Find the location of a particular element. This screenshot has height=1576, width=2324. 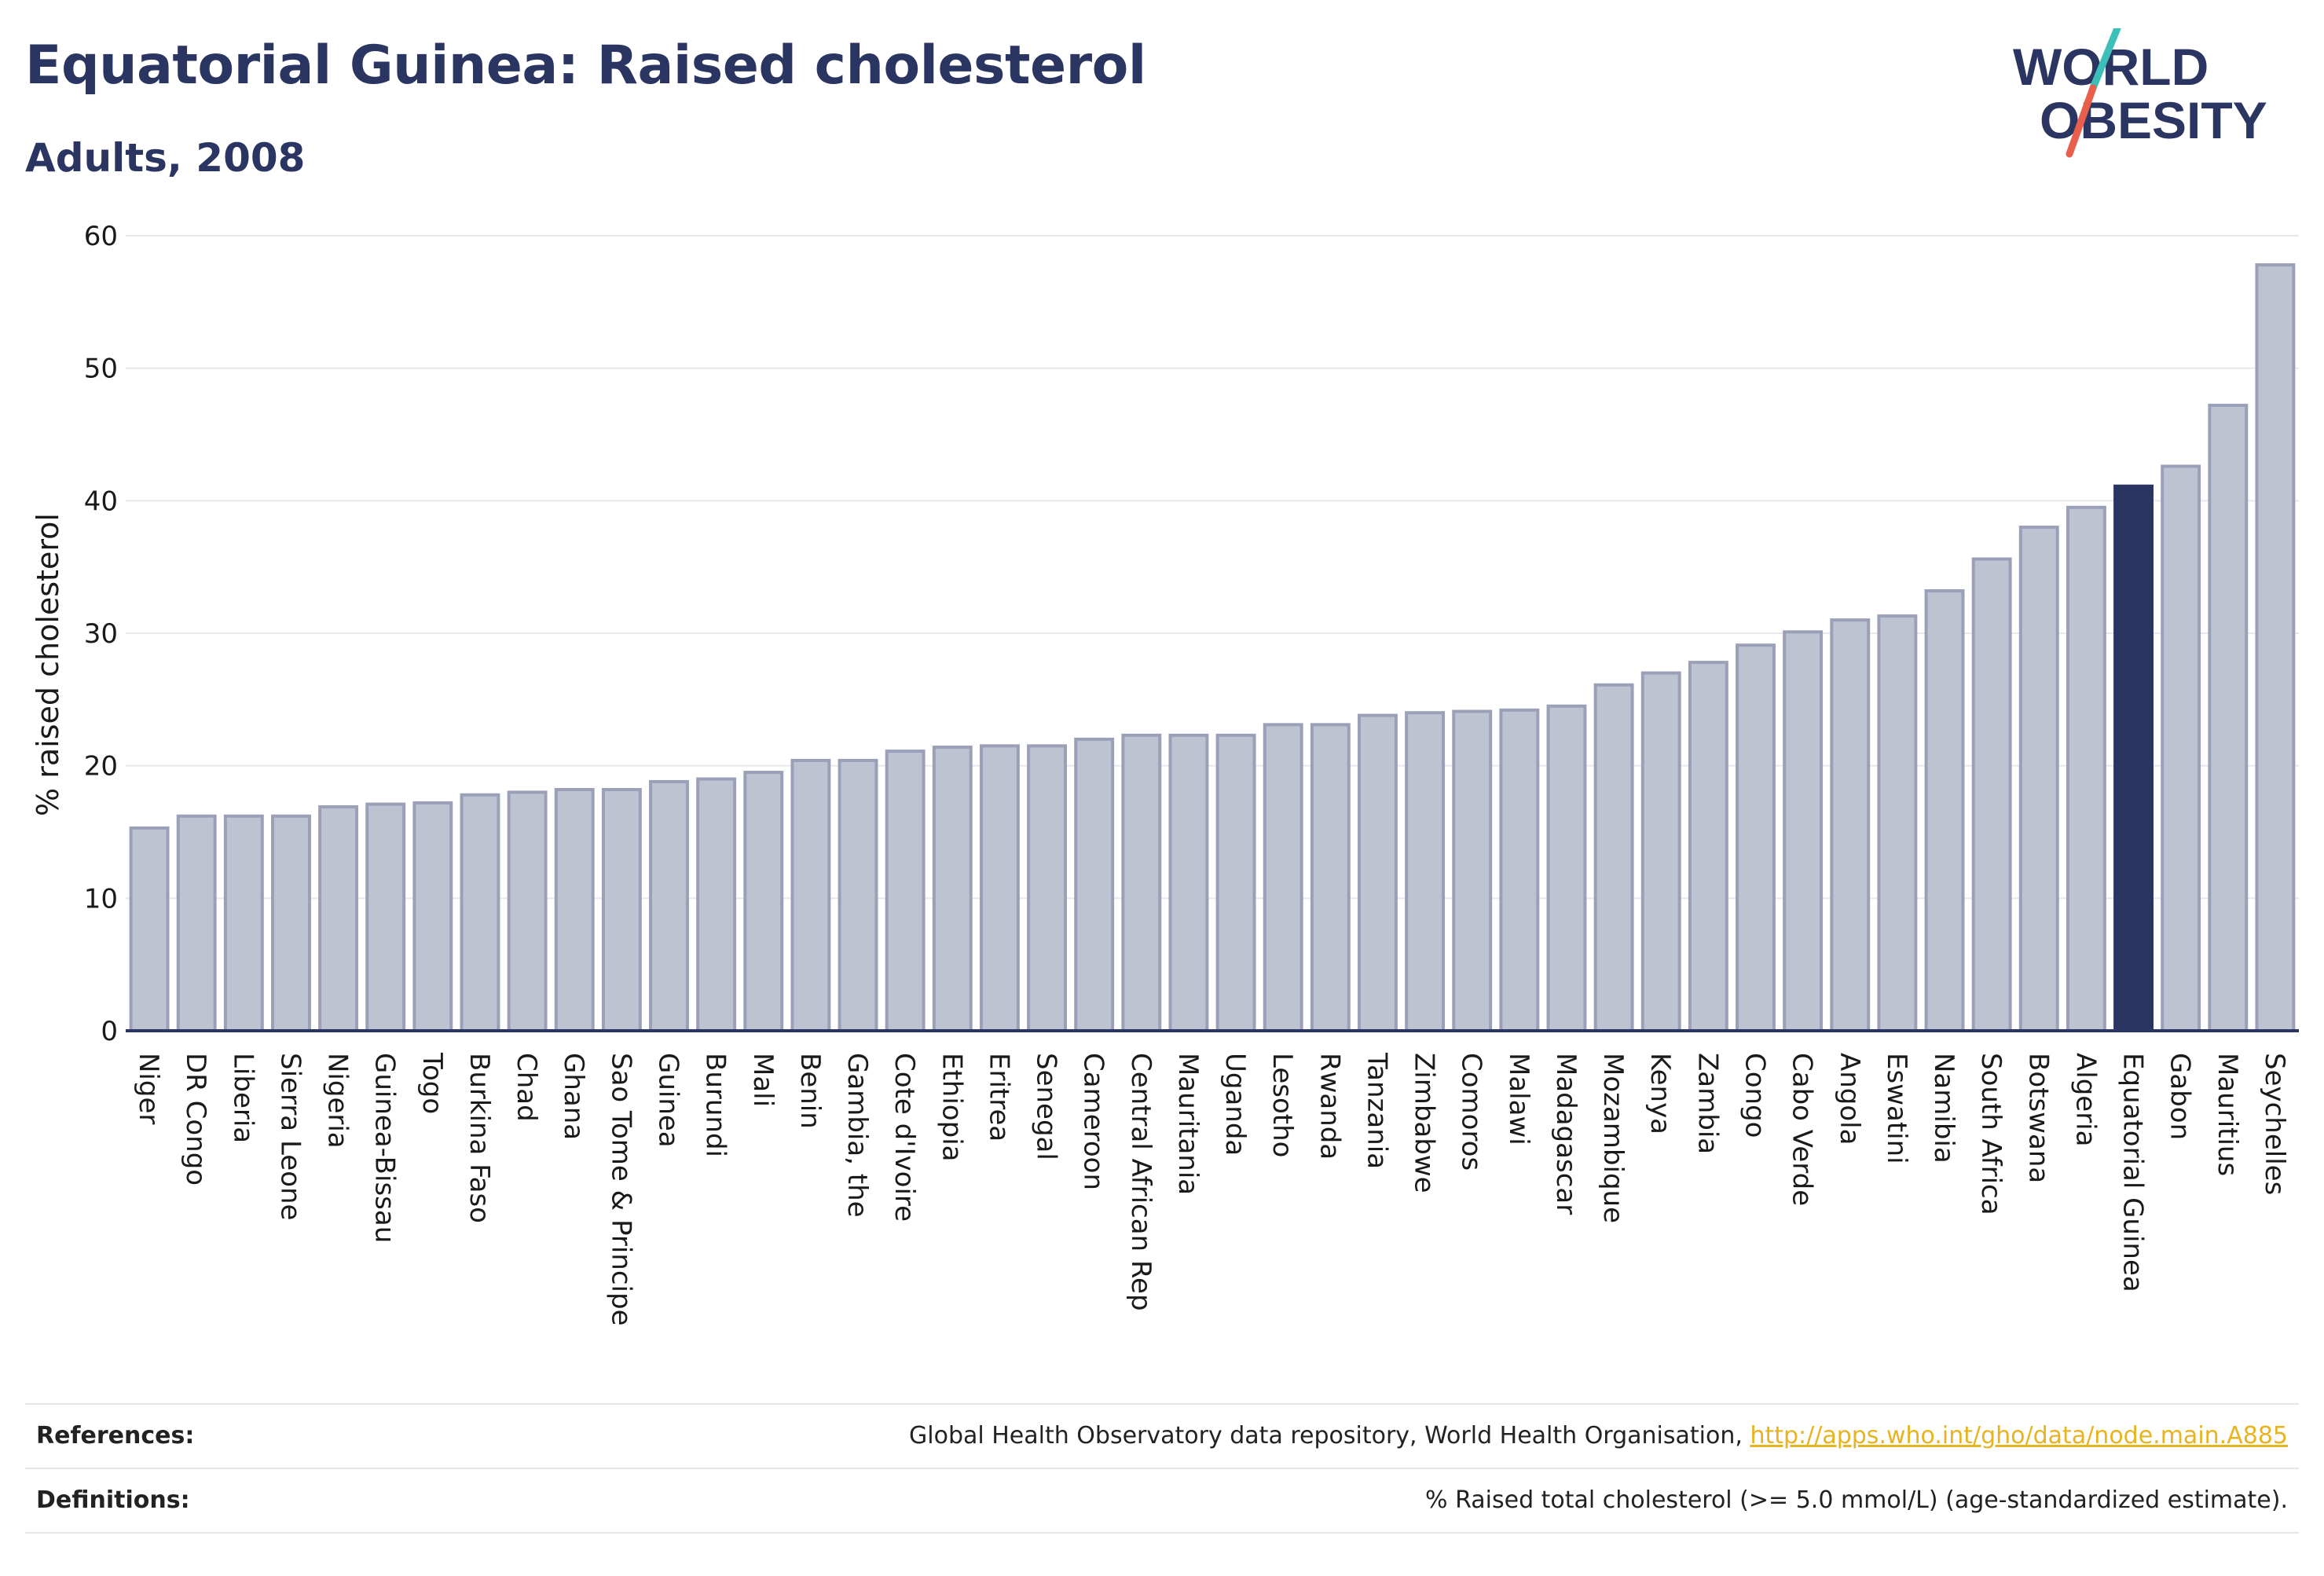

bar-cote-d-ivoire is located at coordinates (905, 891).